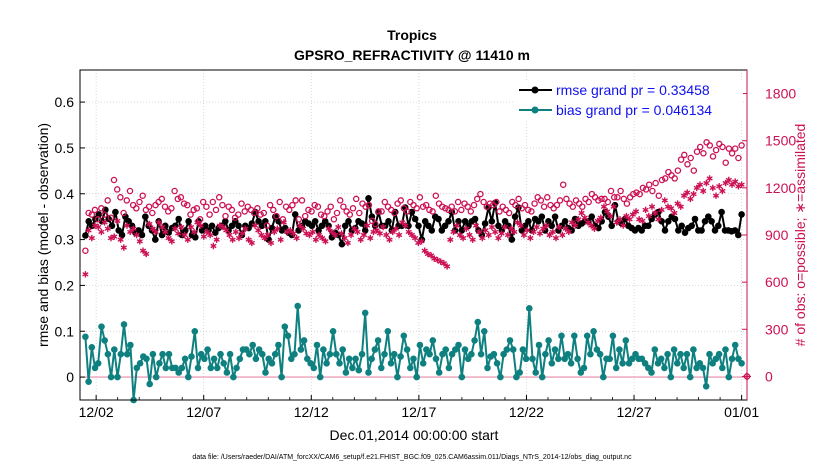 Image resolution: width=830 pixels, height=470 pixels. I want to click on chart-title: Tropics, so click(412, 35).